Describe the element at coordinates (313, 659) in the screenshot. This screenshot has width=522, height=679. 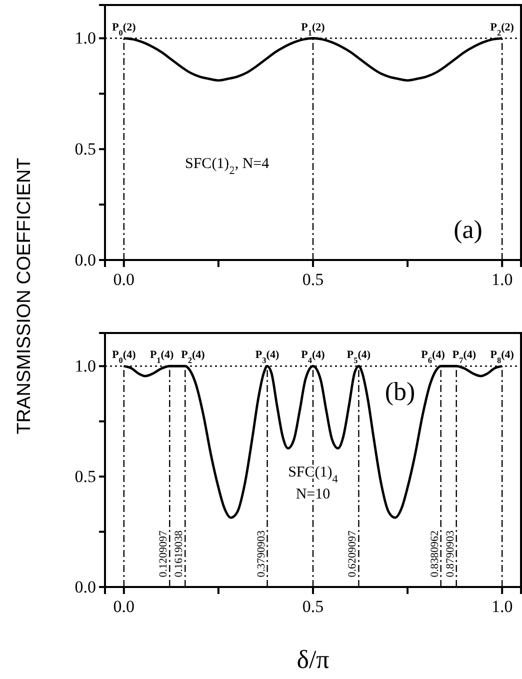
I see `x-axis-title: δ/π` at that location.